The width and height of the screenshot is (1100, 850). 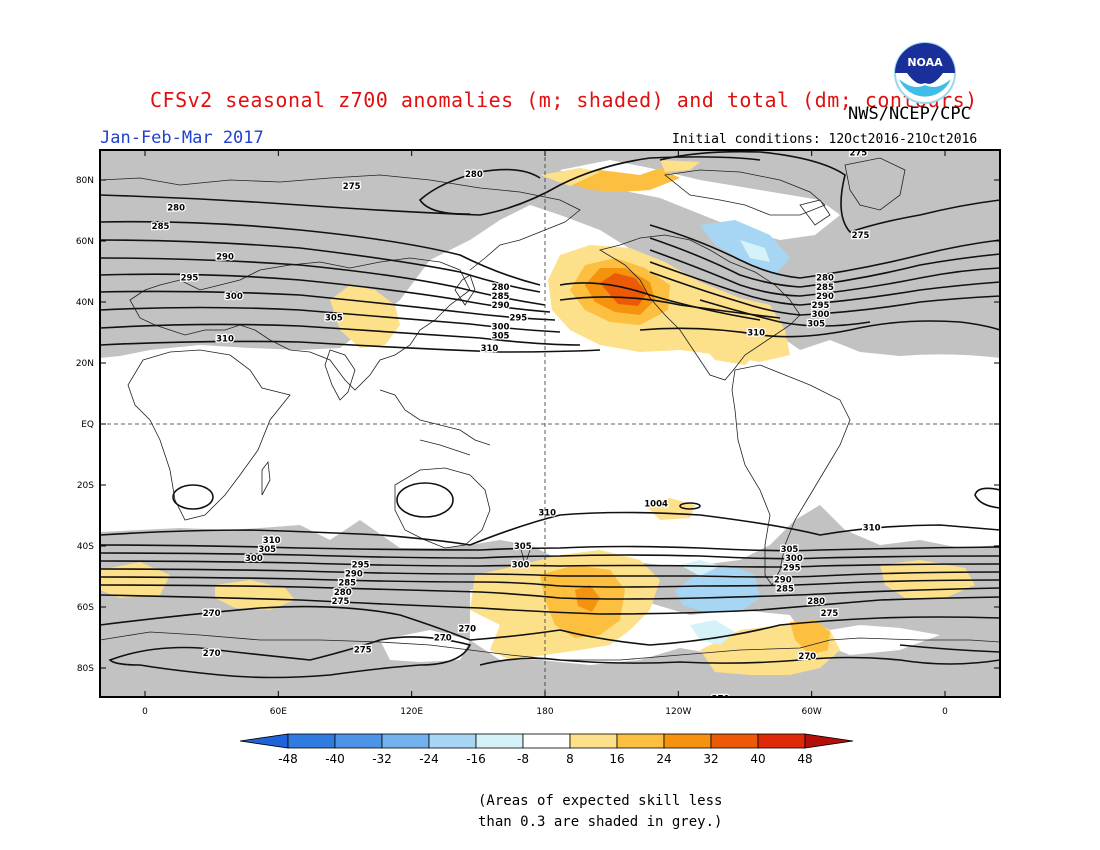 I want to click on lat-tick-label: 60S, so click(x=85, y=608).